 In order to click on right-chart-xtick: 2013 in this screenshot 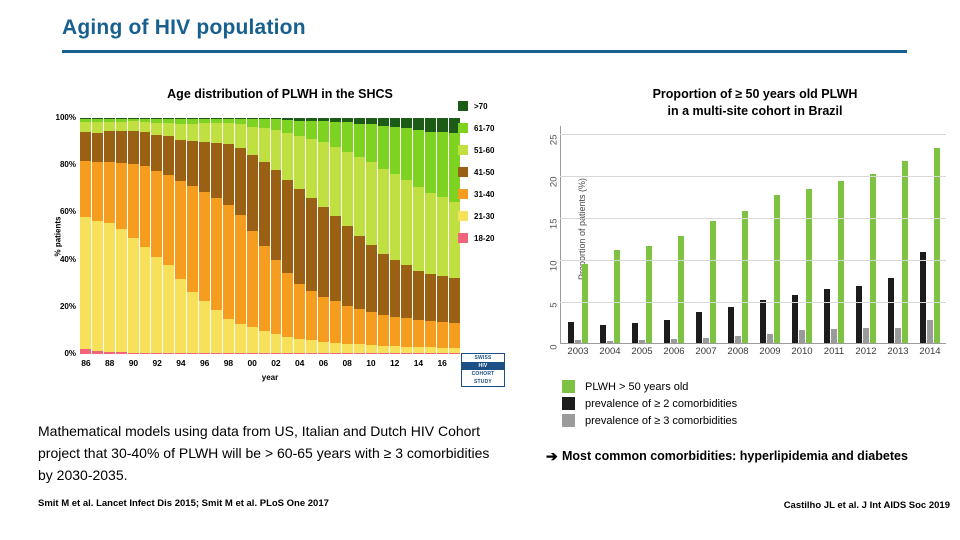, I will do `click(898, 351)`.